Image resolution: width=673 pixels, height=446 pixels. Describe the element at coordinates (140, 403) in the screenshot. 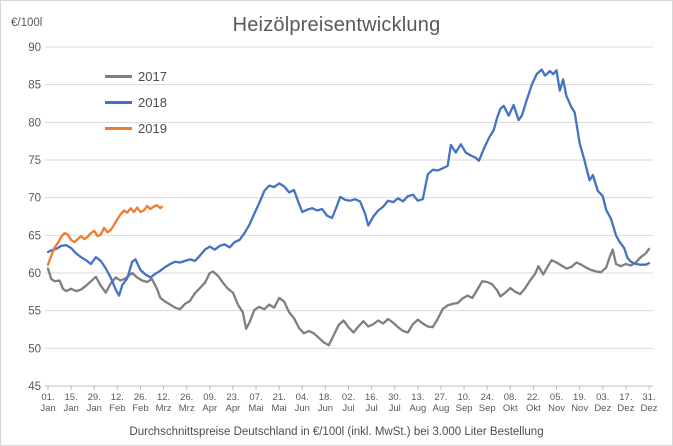

I see `x-tick-label-4: 26. Feb` at that location.